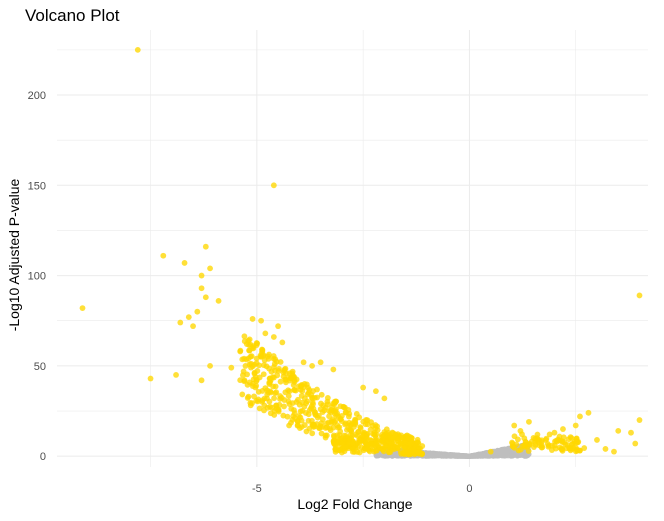 The image size is (664, 521). What do you see at coordinates (37, 277) in the screenshot?
I see `y-tick-label: 100` at bounding box center [37, 277].